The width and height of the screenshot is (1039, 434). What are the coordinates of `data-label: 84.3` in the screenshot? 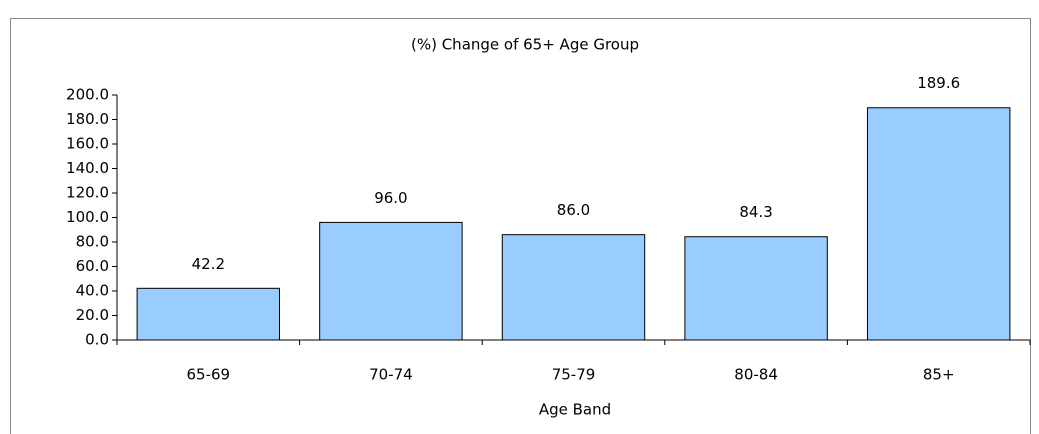 It's located at (755, 212).